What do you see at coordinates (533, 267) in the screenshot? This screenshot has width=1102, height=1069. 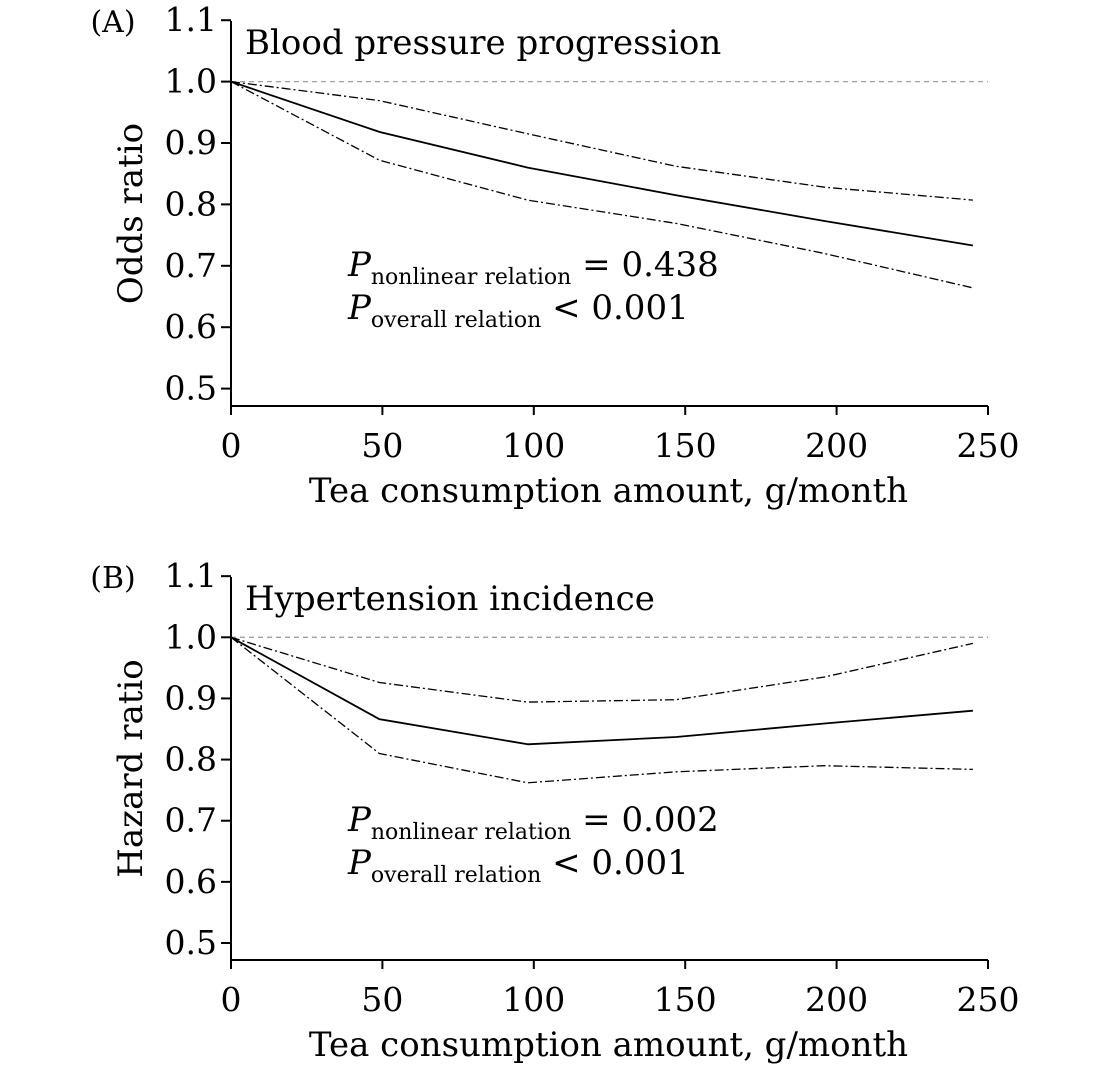 I see `p-nonlinear-annotation: Pnonlinear relation = 0.438` at bounding box center [533, 267].